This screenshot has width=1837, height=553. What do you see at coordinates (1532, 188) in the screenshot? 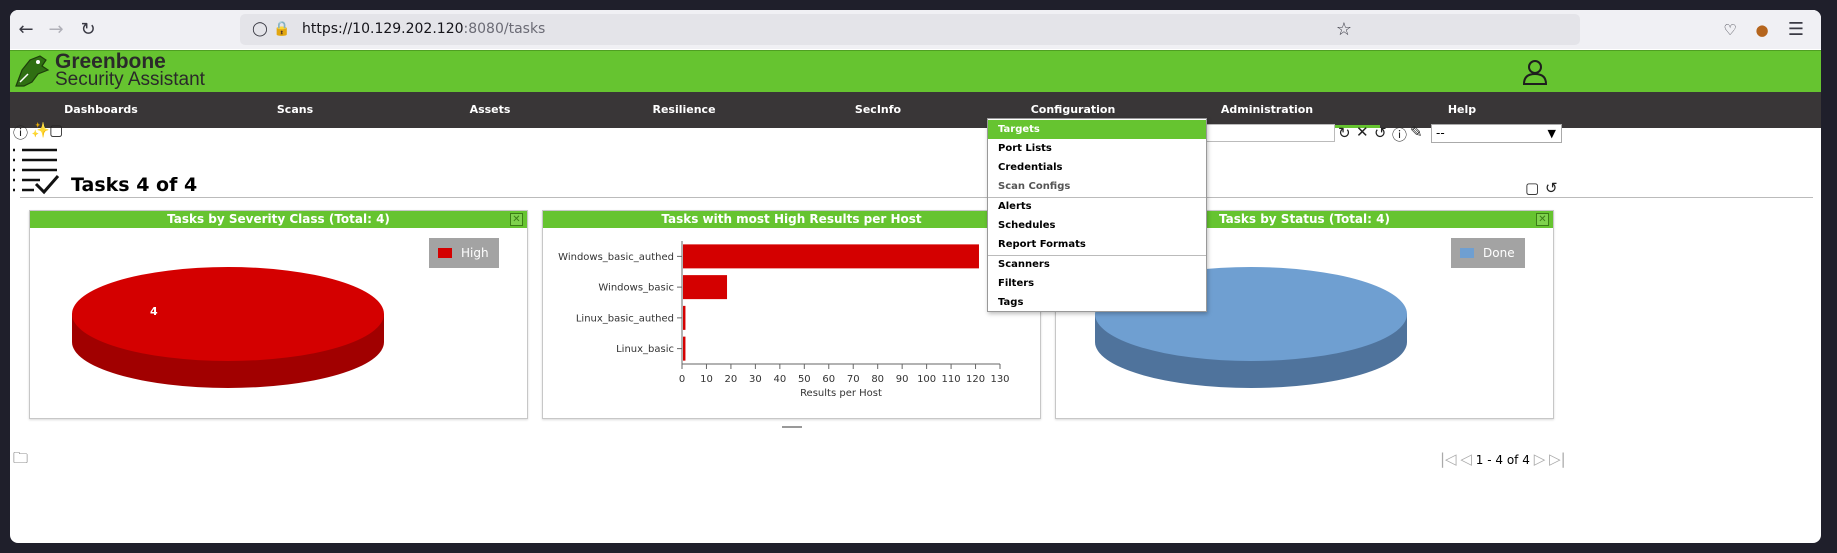
I see `new-dashboard-icon: ▢` at bounding box center [1532, 188].